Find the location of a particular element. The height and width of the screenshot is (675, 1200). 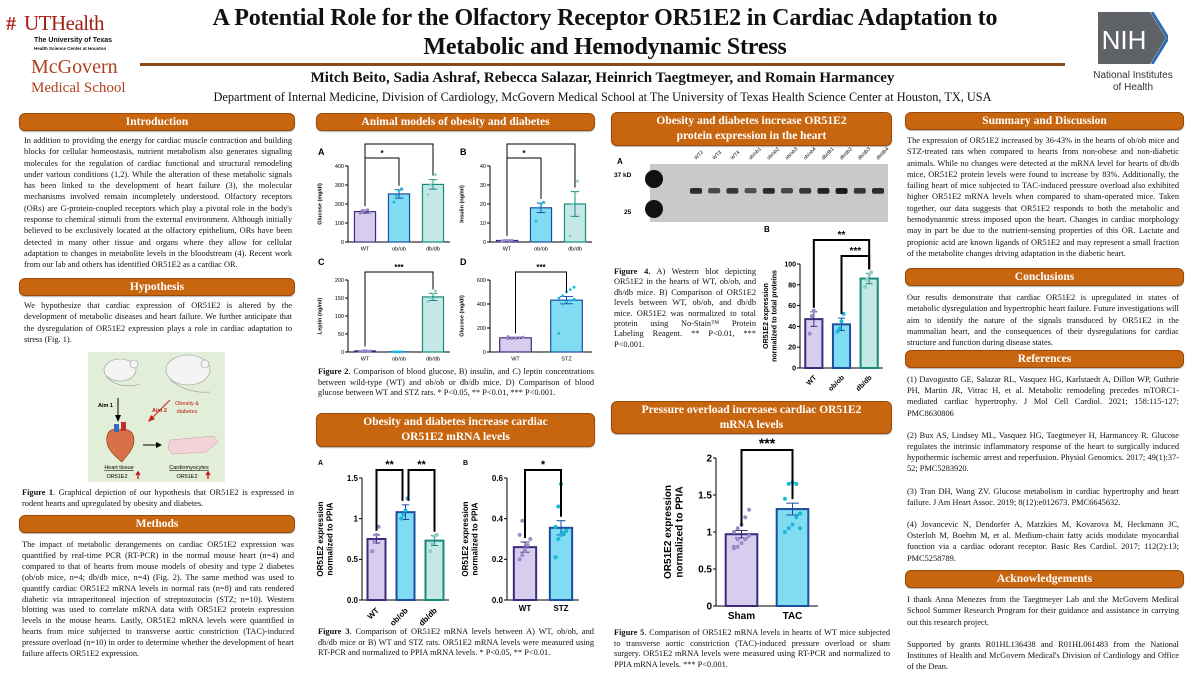

section-header-hypothesis: Hypothesis is located at coordinates (157, 287).